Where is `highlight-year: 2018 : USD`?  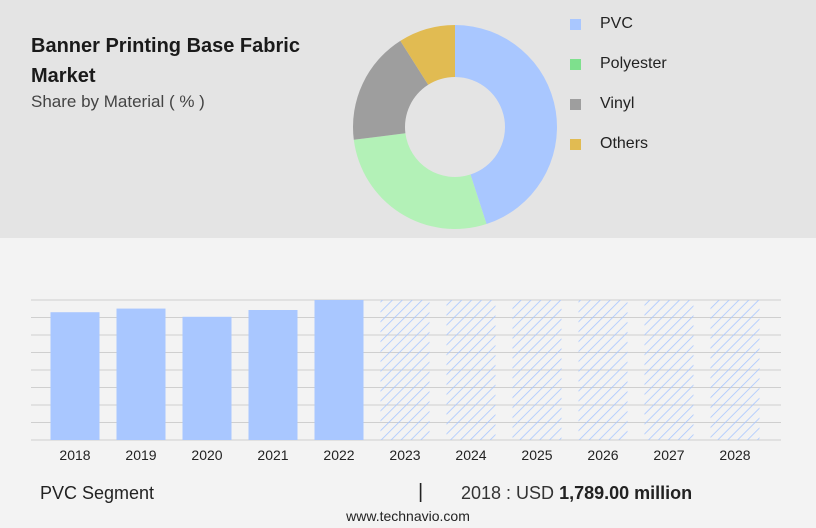
highlight-year: 2018 : USD is located at coordinates (510, 493).